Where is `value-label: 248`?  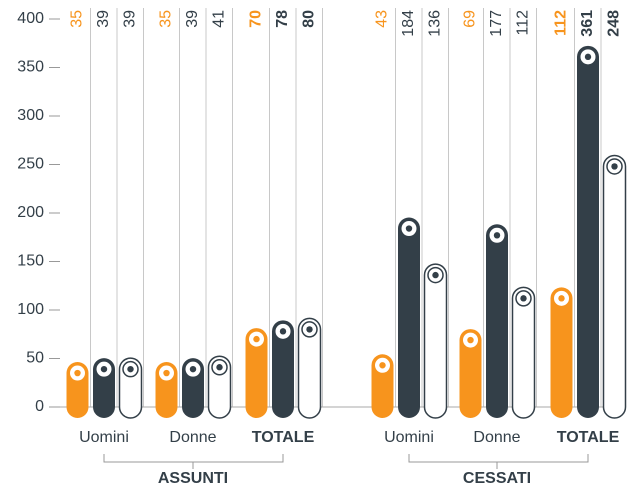 value-label: 248 is located at coordinates (614, 23).